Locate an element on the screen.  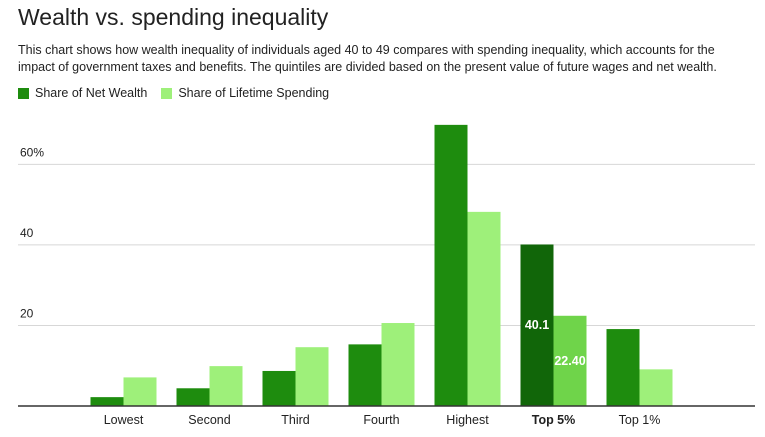
y-tick-label-20: 20 is located at coordinates (27, 313).